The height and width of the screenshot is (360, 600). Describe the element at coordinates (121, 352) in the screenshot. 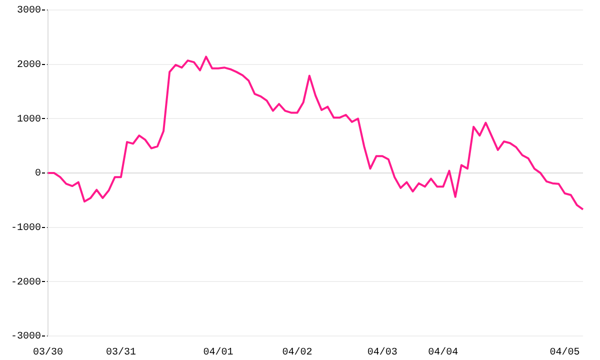

I see `x-tick-label: 03/31` at that location.